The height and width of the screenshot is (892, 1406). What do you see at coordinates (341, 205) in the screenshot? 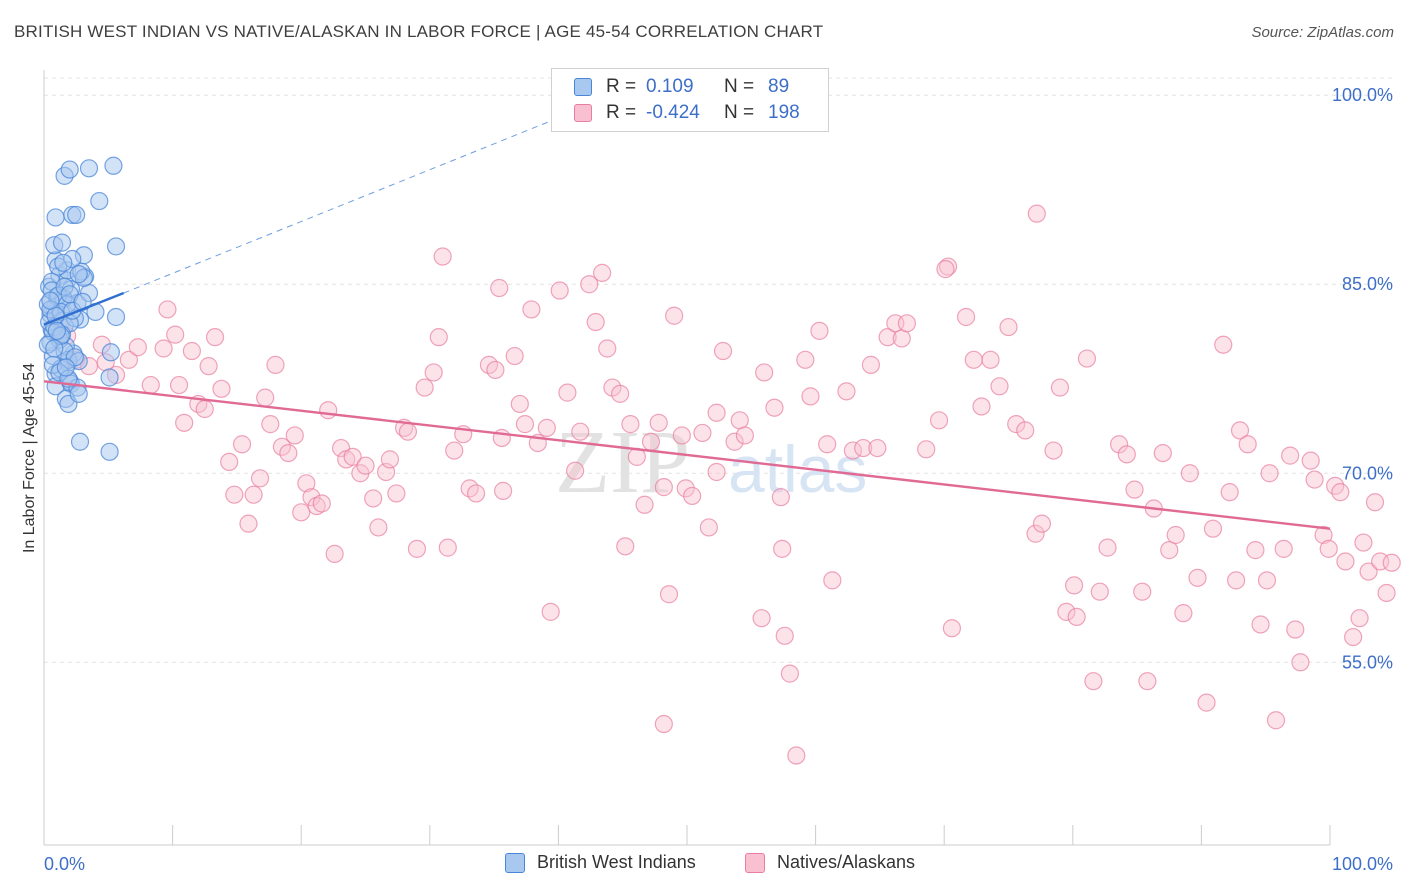
I see `british-west-indians-trend-extension` at bounding box center [341, 205].